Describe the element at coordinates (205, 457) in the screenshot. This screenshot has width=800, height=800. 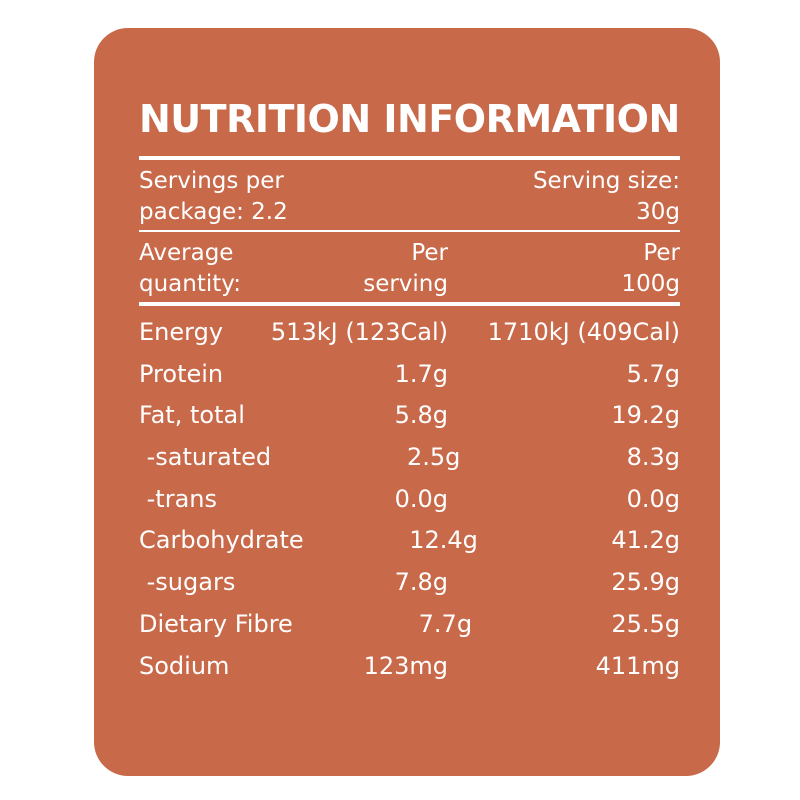
I see `nutrient-name: -saturated` at that location.